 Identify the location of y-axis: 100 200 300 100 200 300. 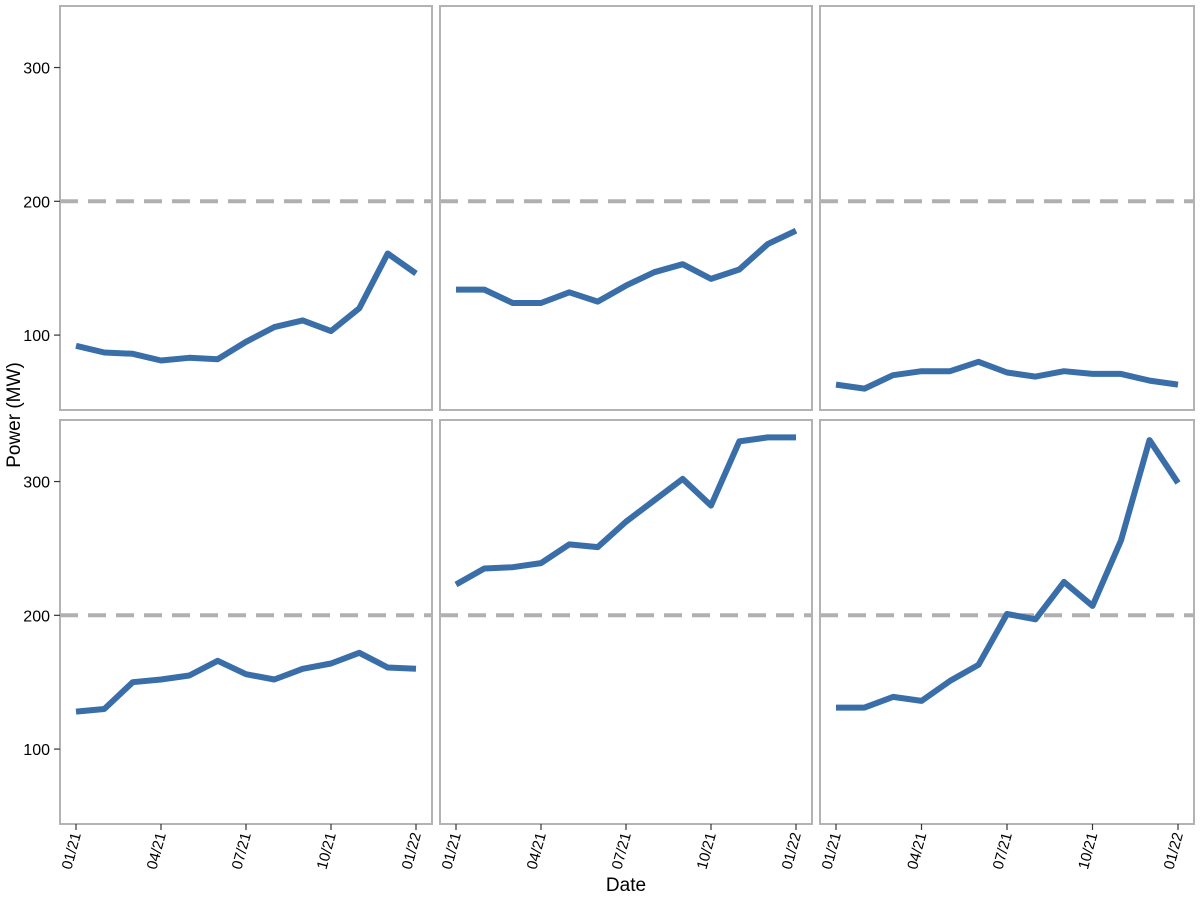
(41, 410).